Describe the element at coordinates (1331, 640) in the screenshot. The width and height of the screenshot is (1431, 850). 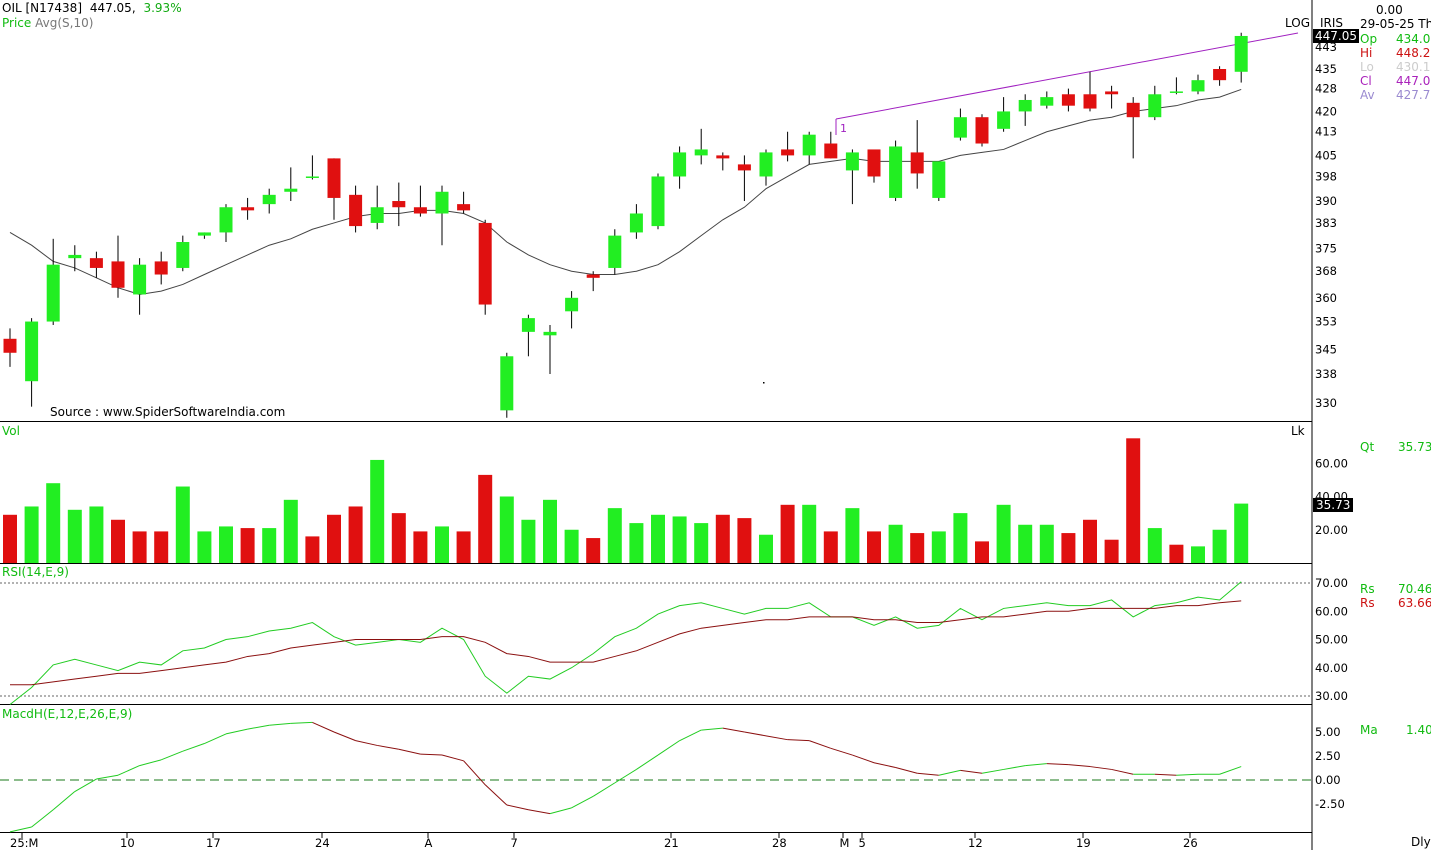
I see `rsi-tick-label: 50.00` at that location.